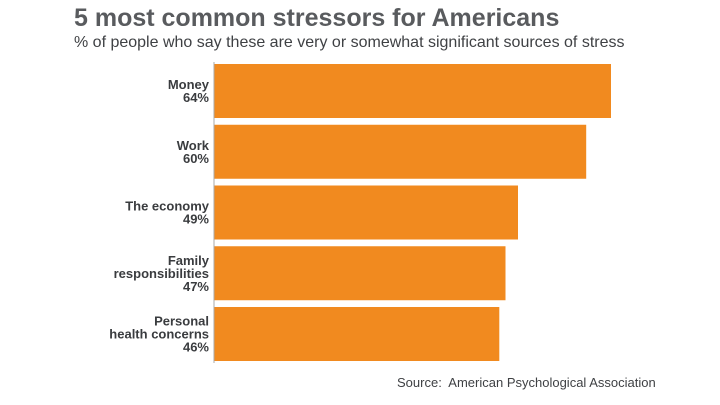 The image size is (720, 405). I want to click on category-label-1: Money, so click(189, 84).